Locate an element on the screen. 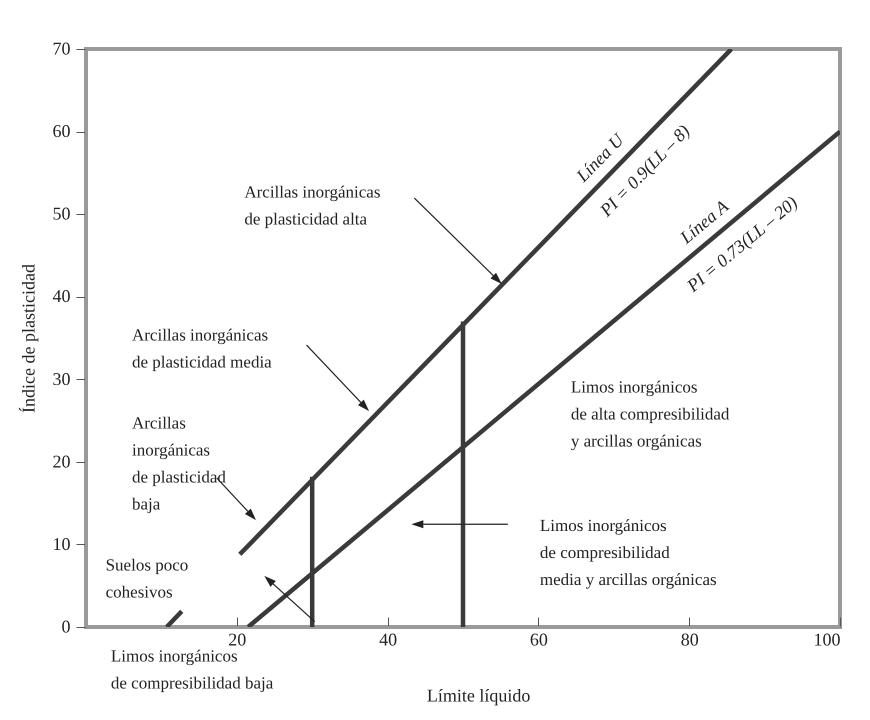  y-tick-label: 70 is located at coordinates (61, 48).